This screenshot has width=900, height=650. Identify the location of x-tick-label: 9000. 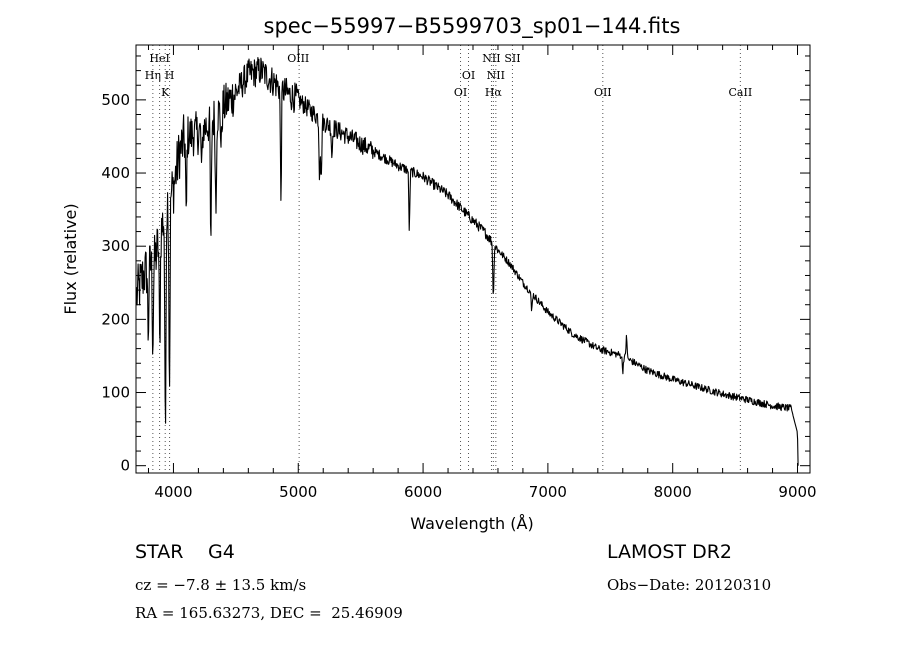
(797, 492).